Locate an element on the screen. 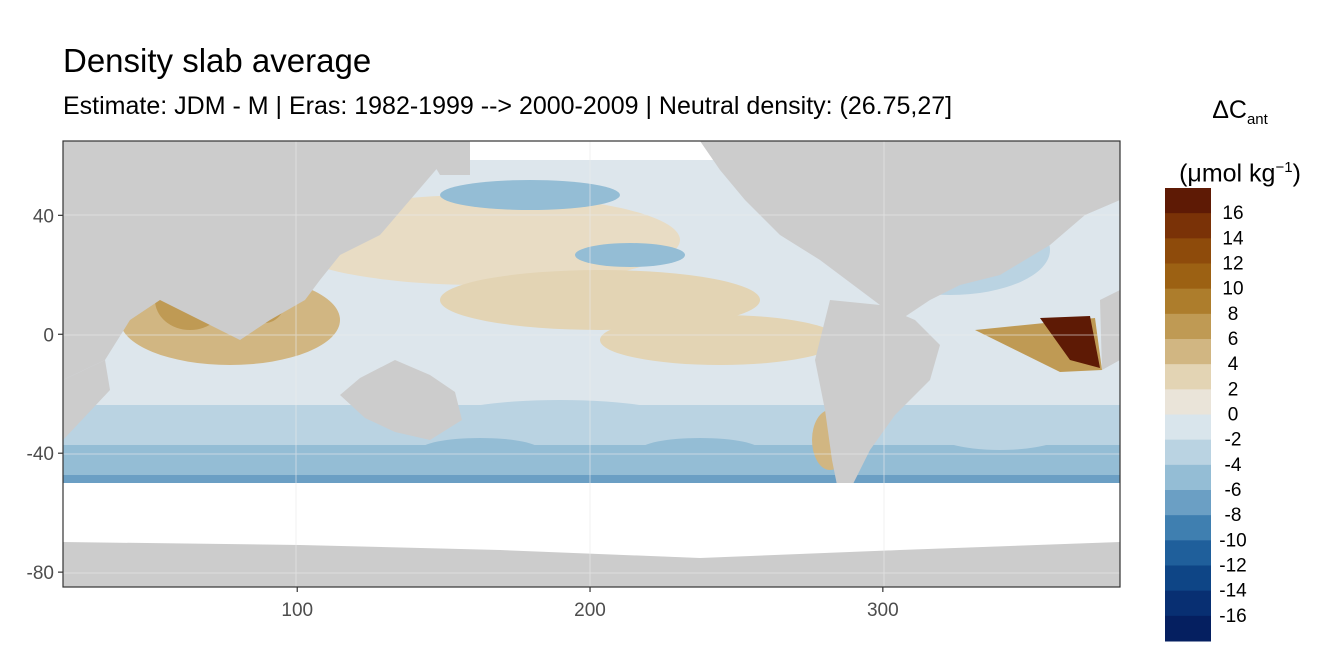 This screenshot has width=1344, height=672. equatorial-pacific-warm is located at coordinates (600, 300).